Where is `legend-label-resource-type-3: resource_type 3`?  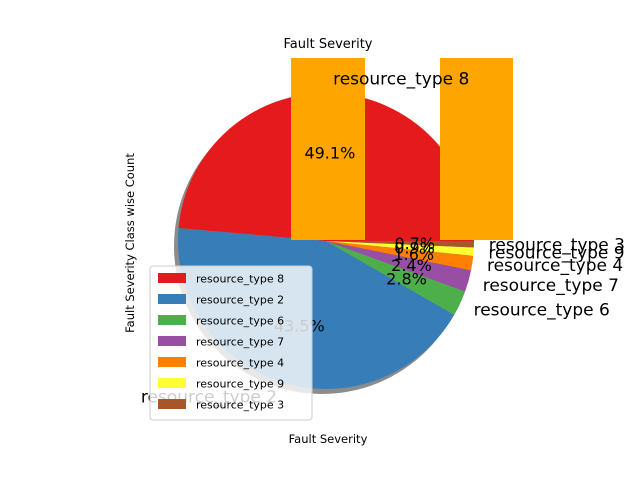 legend-label-resource-type-3: resource_type 3 is located at coordinates (240, 405).